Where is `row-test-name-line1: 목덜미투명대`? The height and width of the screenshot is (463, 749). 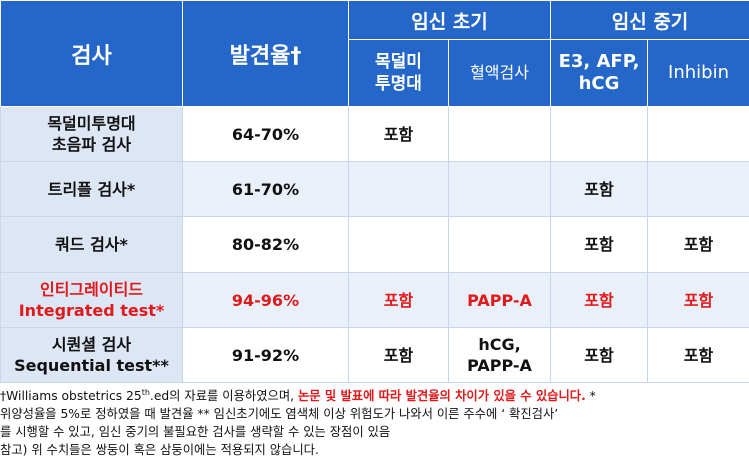
row-test-name-line1: 목덜미투명대 is located at coordinates (91, 123).